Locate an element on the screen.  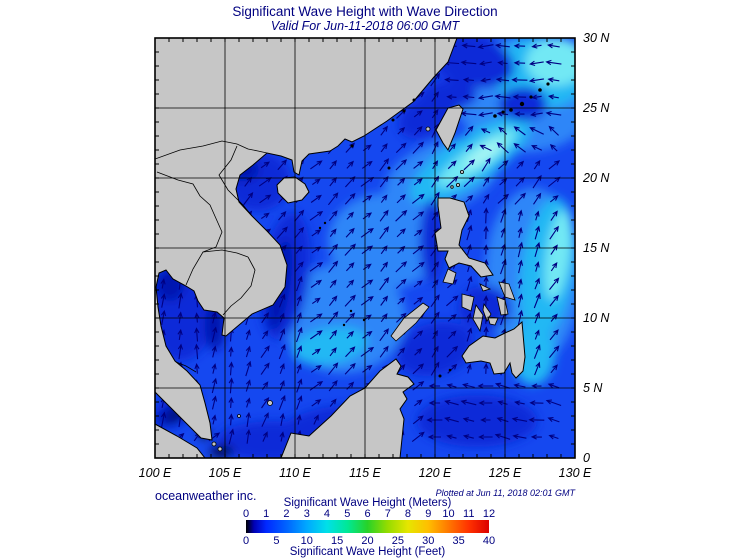
colorbar-title-feet: Significant Wave Height (Feet) is located at coordinates (367, 552).